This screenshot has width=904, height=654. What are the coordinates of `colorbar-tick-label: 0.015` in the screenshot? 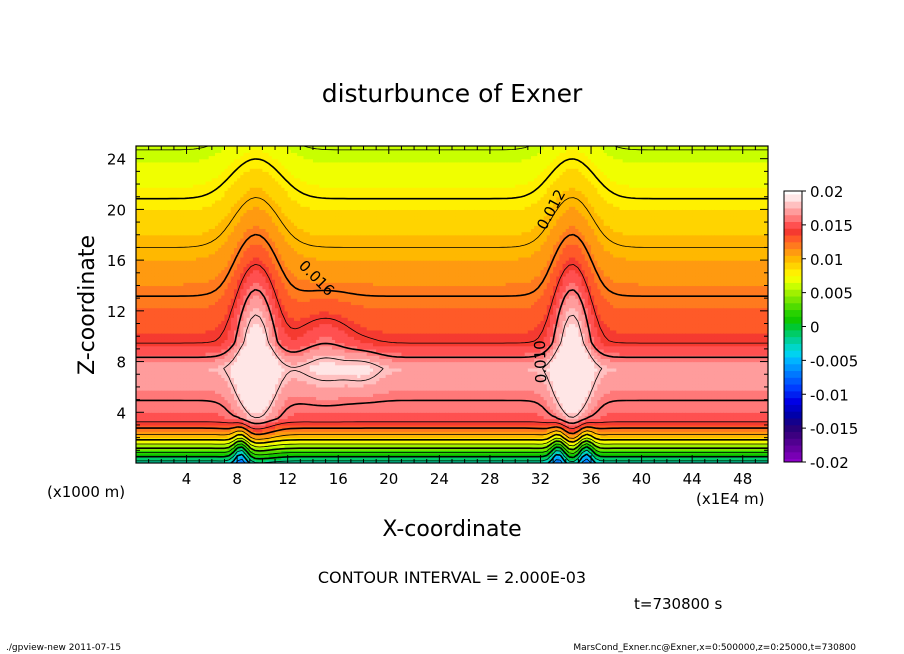 It's located at (831, 226).